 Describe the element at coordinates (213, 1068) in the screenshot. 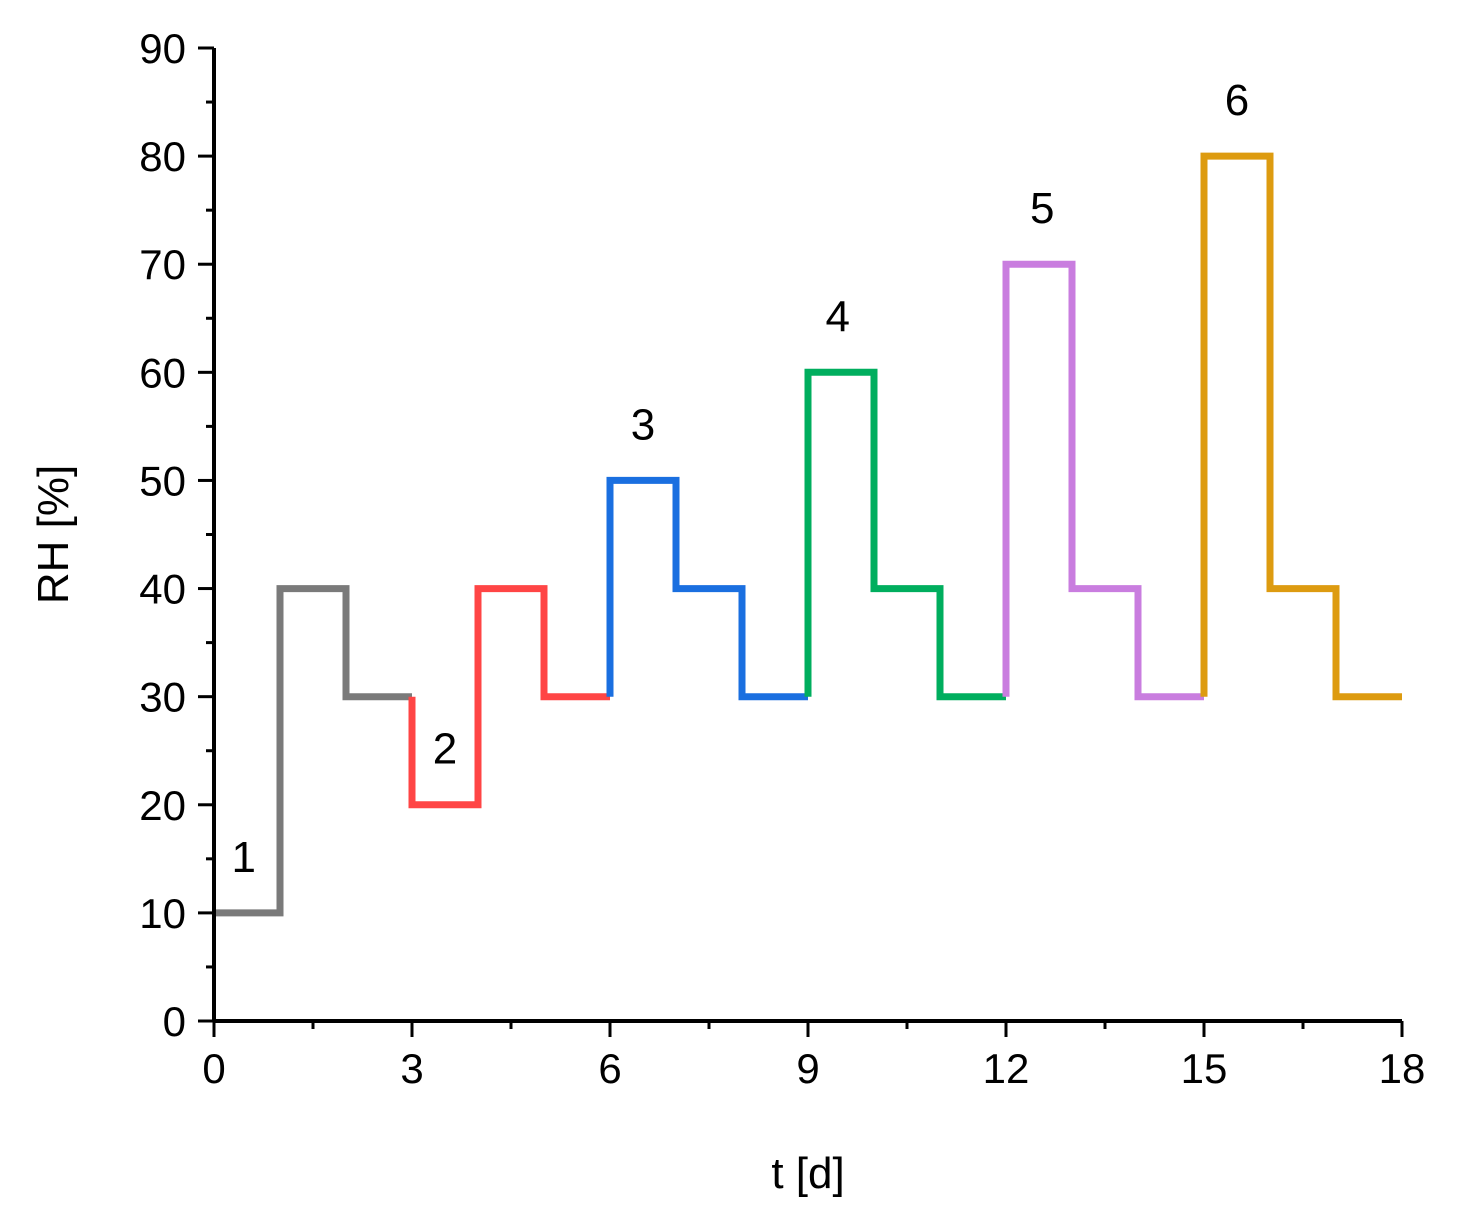

I see `x-tick-label: 0` at that location.